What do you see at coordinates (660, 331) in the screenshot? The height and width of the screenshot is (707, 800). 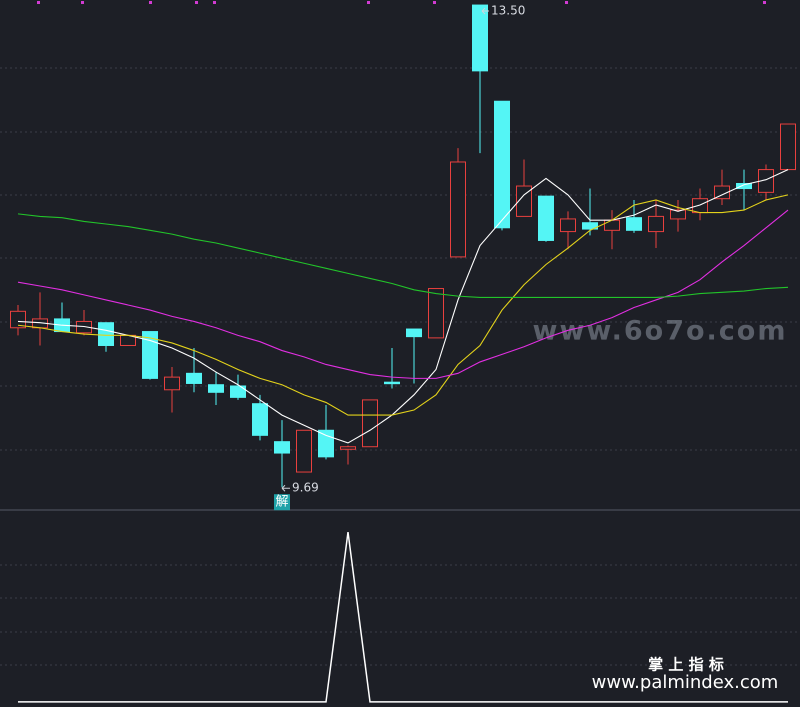 I see `watermark: www.6o7o.com` at bounding box center [660, 331].